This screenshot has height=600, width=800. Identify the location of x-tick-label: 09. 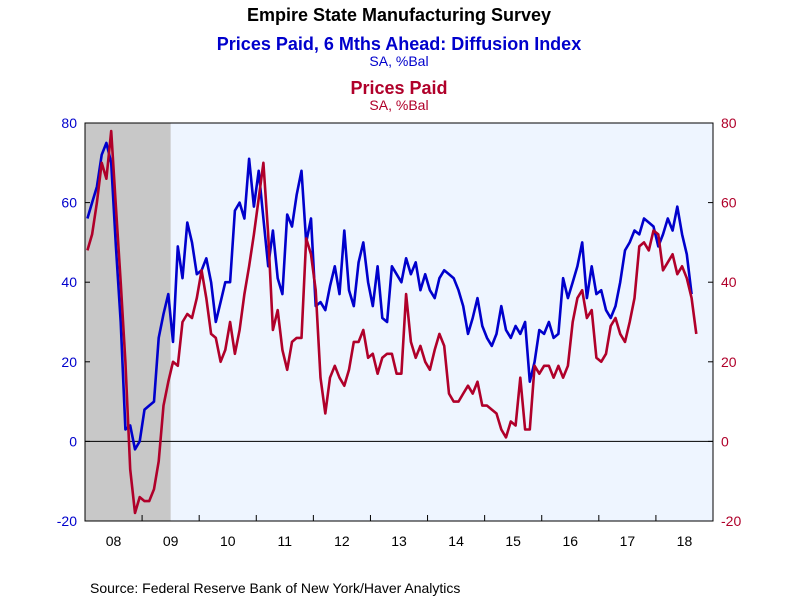
(171, 541).